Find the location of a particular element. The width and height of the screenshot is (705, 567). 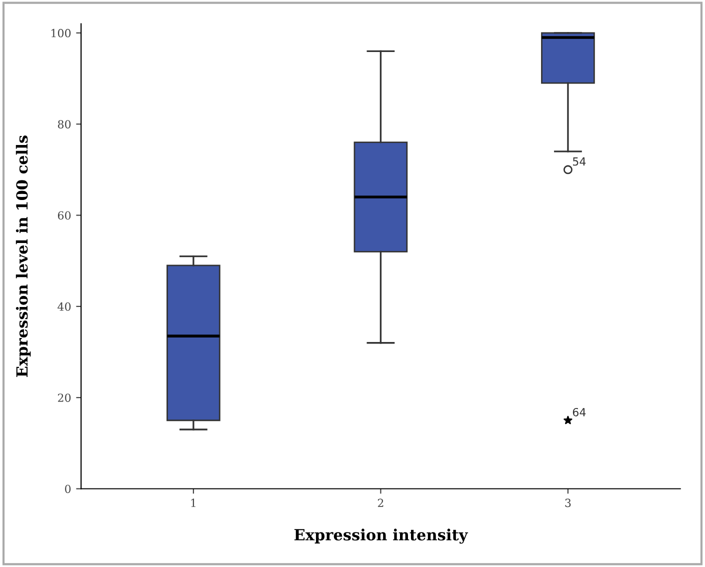

y-tick-label: 40 is located at coordinates (64, 306).